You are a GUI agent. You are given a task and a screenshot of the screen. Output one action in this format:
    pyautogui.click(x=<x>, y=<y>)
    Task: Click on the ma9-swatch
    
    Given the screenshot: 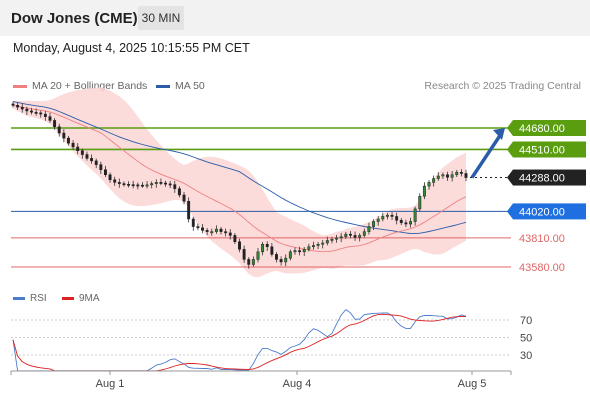 What is the action you would take?
    pyautogui.click(x=68, y=298)
    